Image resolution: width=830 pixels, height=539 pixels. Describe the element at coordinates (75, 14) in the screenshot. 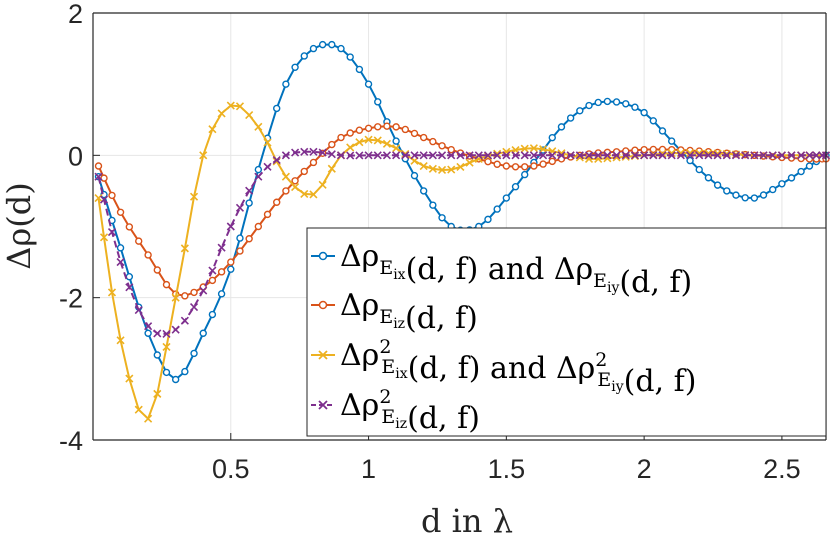

I see `y-tick-label: 2` at that location.